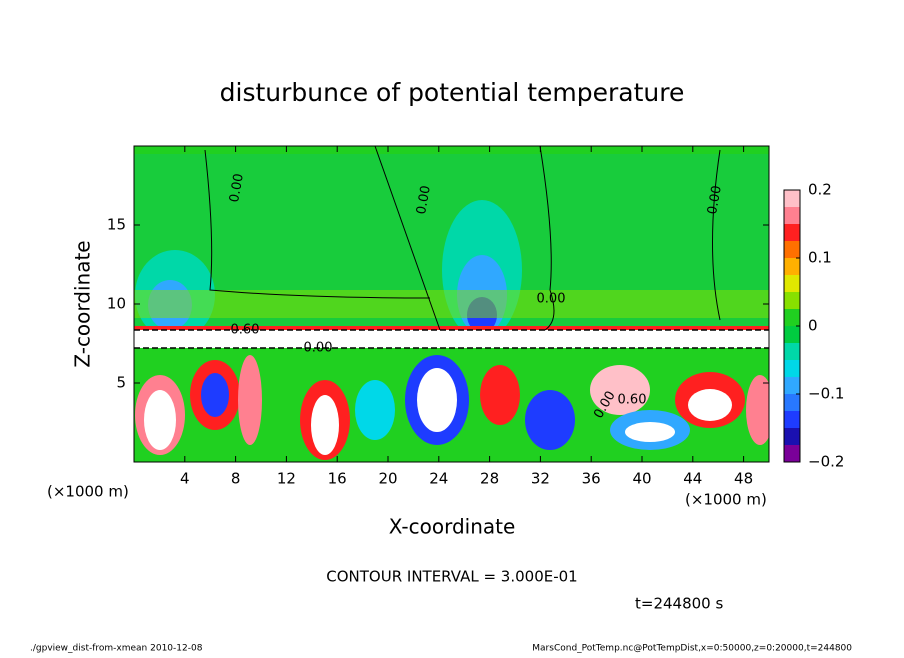 The width and height of the screenshot is (904, 658). I want to click on colorbar-tick-label: 0, so click(813, 326).